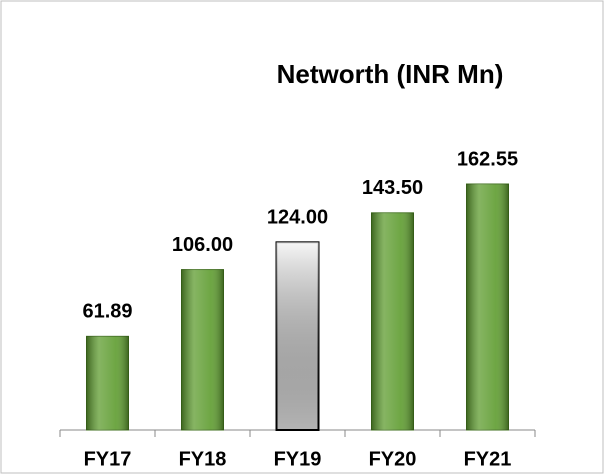 The width and height of the screenshot is (604, 474). I want to click on chart-title: Networth (INR Mn), so click(390, 74).